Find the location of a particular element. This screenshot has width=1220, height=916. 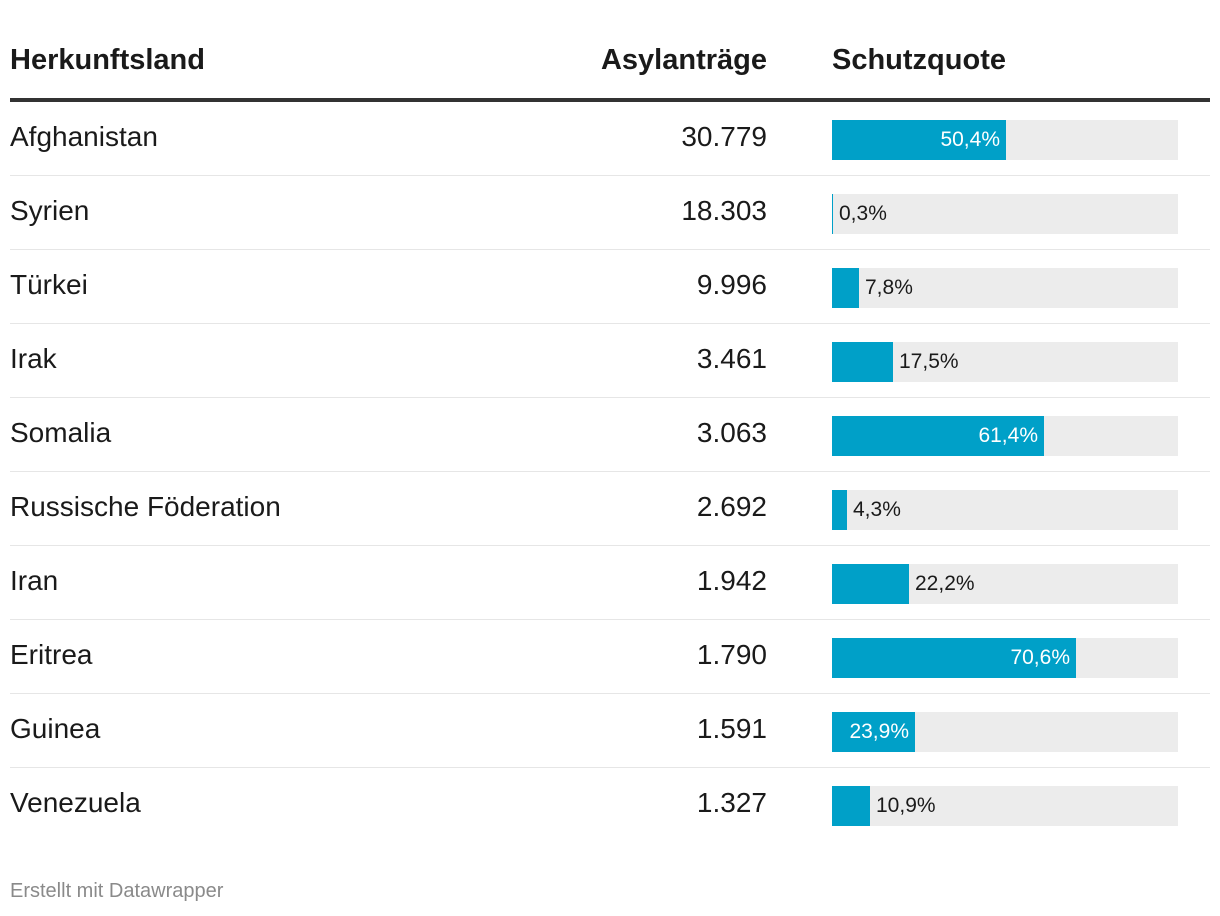

quote-label: 4,3% is located at coordinates (877, 509).